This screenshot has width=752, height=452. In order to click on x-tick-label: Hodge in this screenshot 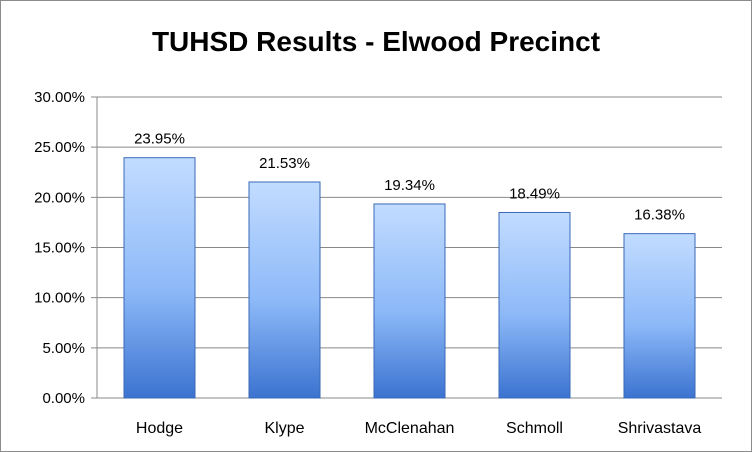, I will do `click(159, 428)`.